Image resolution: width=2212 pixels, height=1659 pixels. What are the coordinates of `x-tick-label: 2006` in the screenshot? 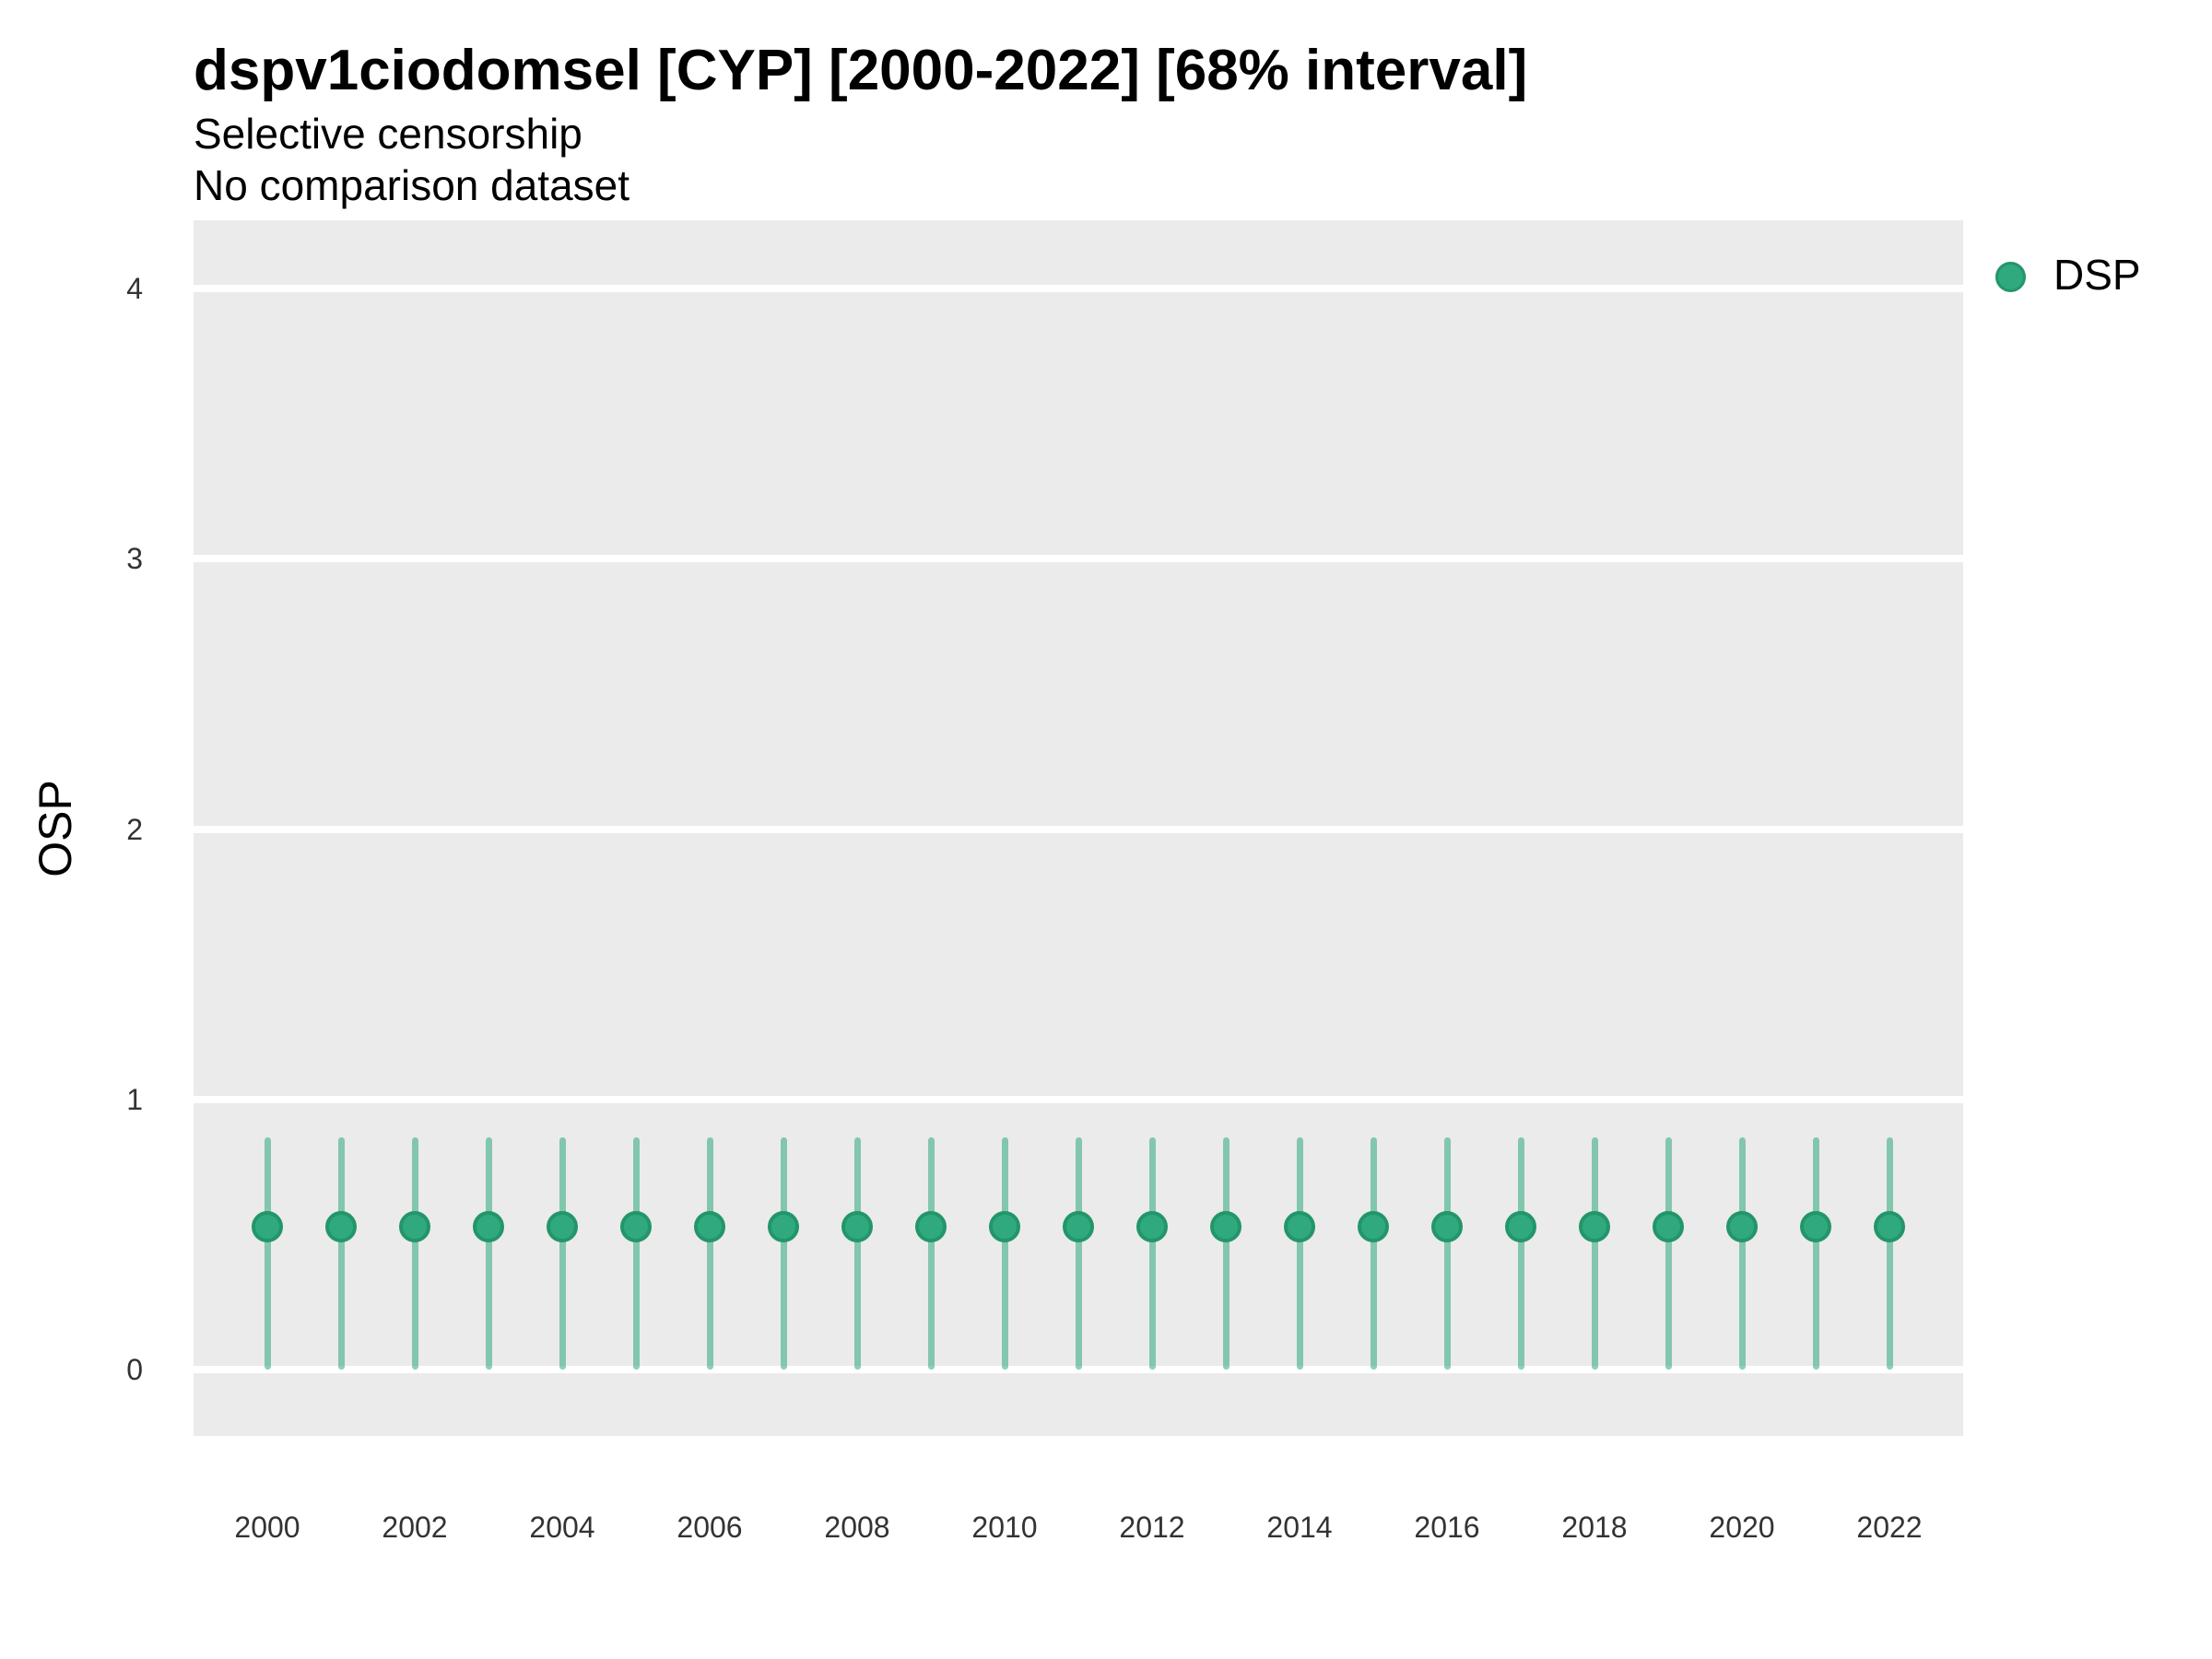 It's located at (710, 1527).